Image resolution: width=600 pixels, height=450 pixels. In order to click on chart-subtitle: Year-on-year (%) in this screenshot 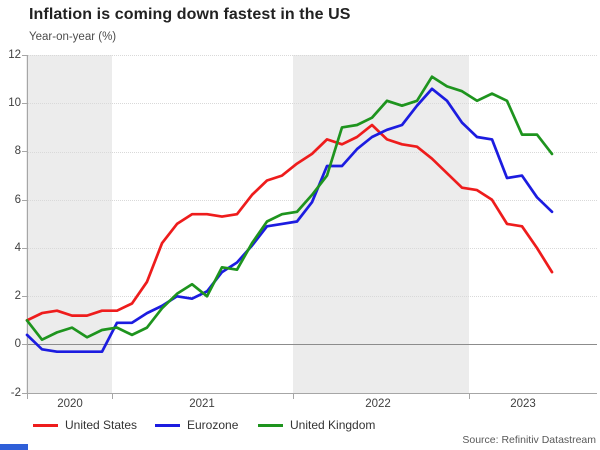, I will do `click(73, 37)`.